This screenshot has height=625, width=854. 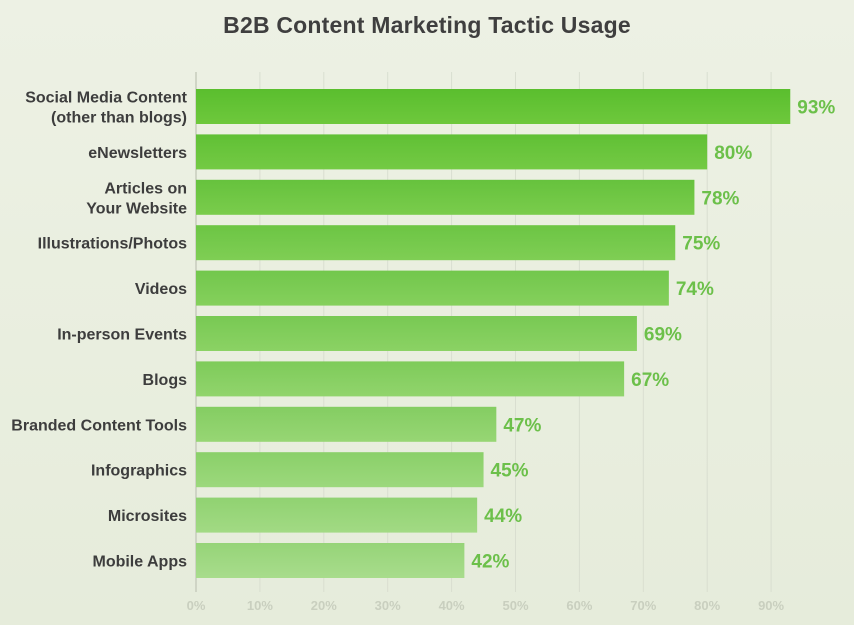 What do you see at coordinates (136, 198) in the screenshot?
I see `category-label: Articles on Your Website` at bounding box center [136, 198].